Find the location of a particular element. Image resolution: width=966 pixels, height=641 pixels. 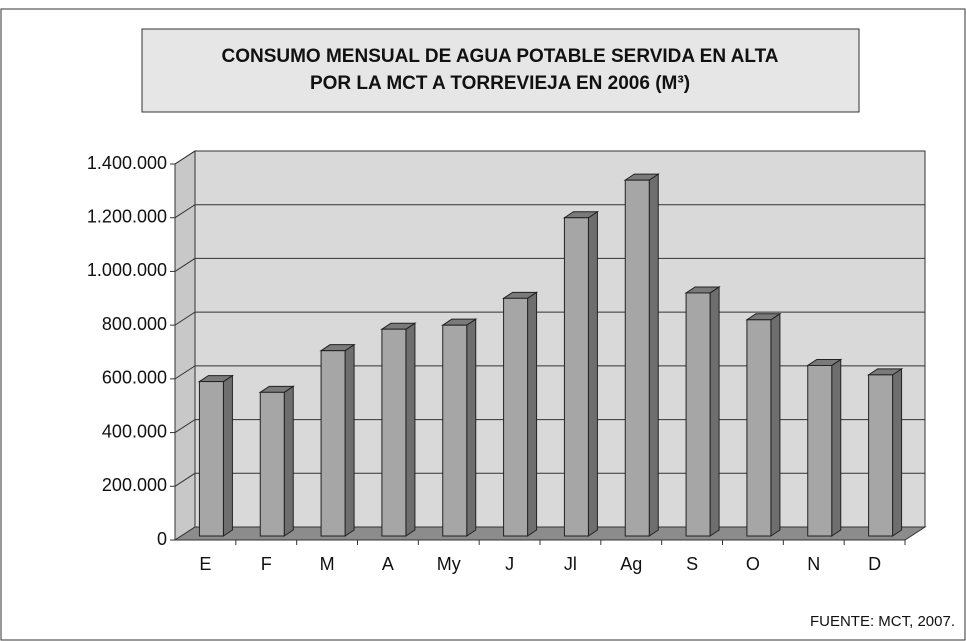

y-tick-label: 0 is located at coordinates (162, 539).